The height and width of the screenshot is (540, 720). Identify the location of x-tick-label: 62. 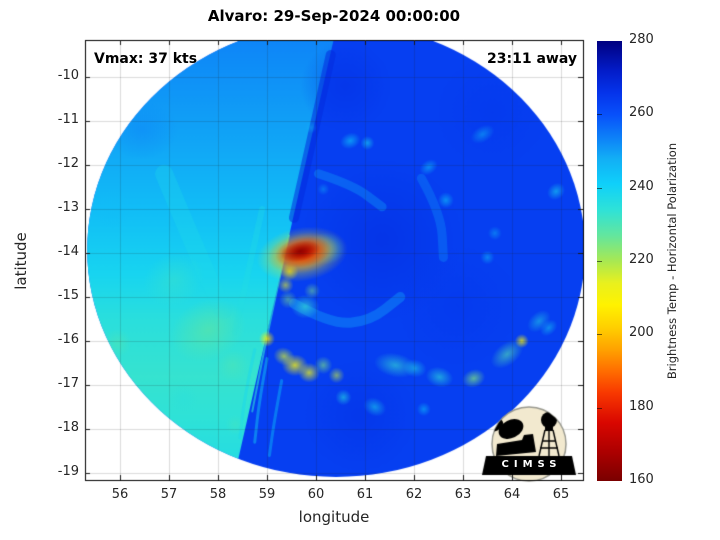
(414, 494).